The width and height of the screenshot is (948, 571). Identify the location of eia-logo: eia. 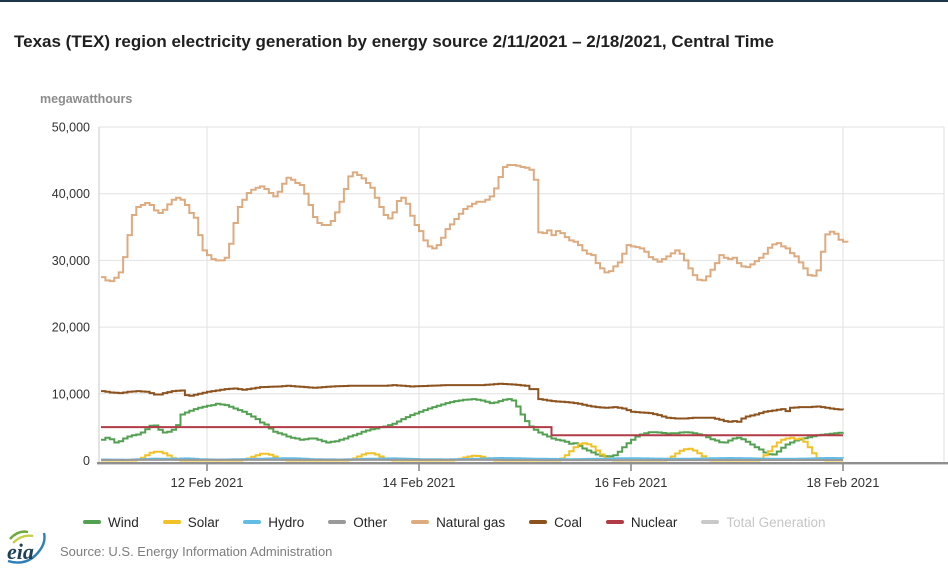
(29, 547).